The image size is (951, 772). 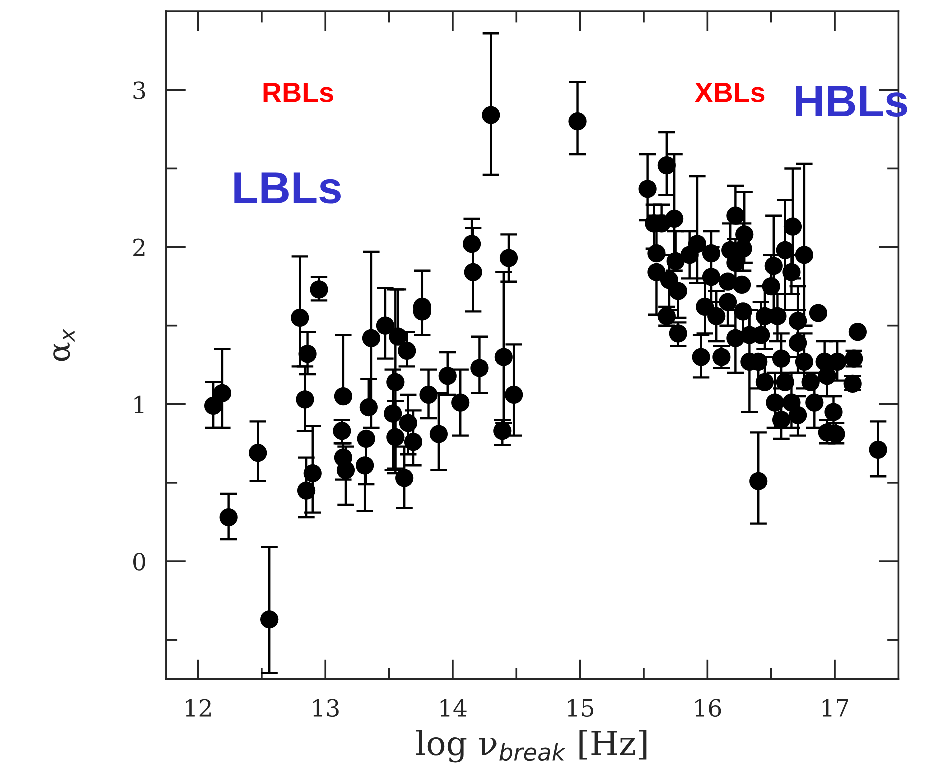 I want to click on x-tick-label: 16, so click(x=709, y=708).